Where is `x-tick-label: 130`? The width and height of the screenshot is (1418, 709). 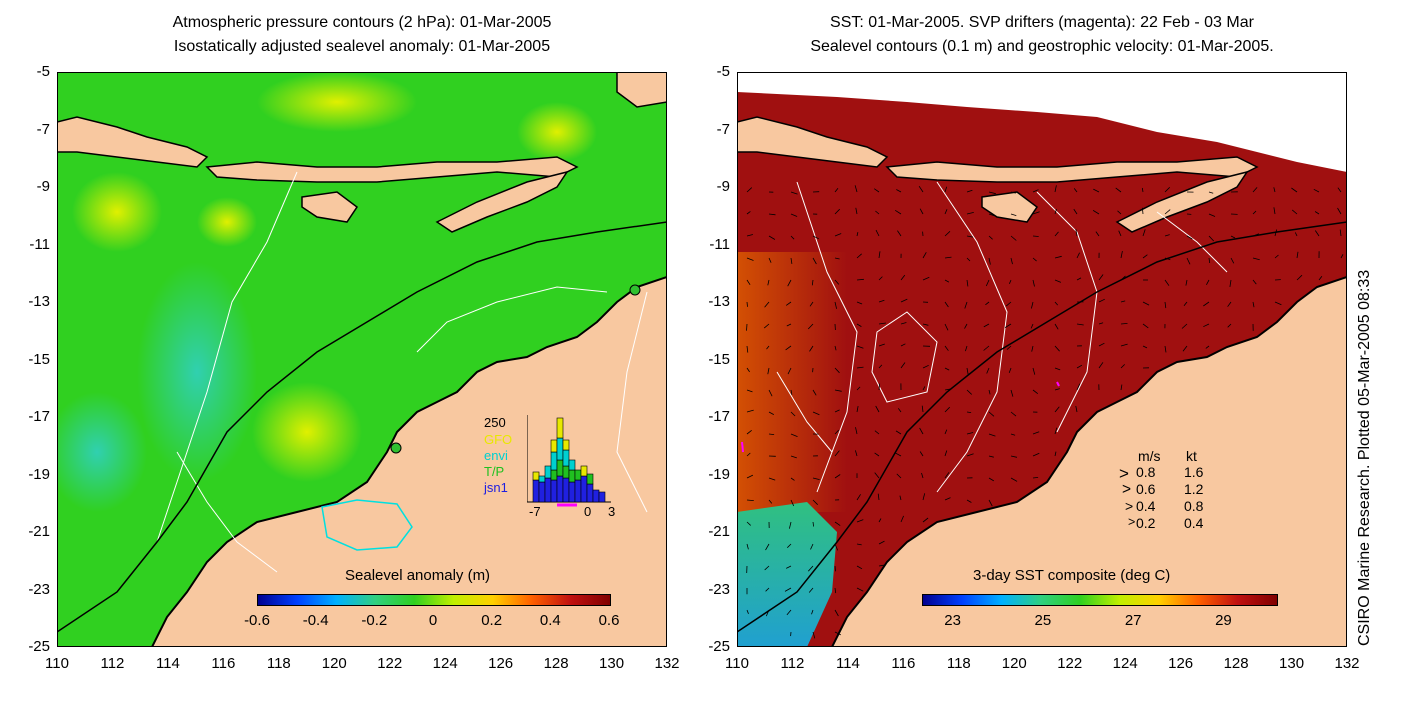
x-tick-label: 130 is located at coordinates (1292, 663).